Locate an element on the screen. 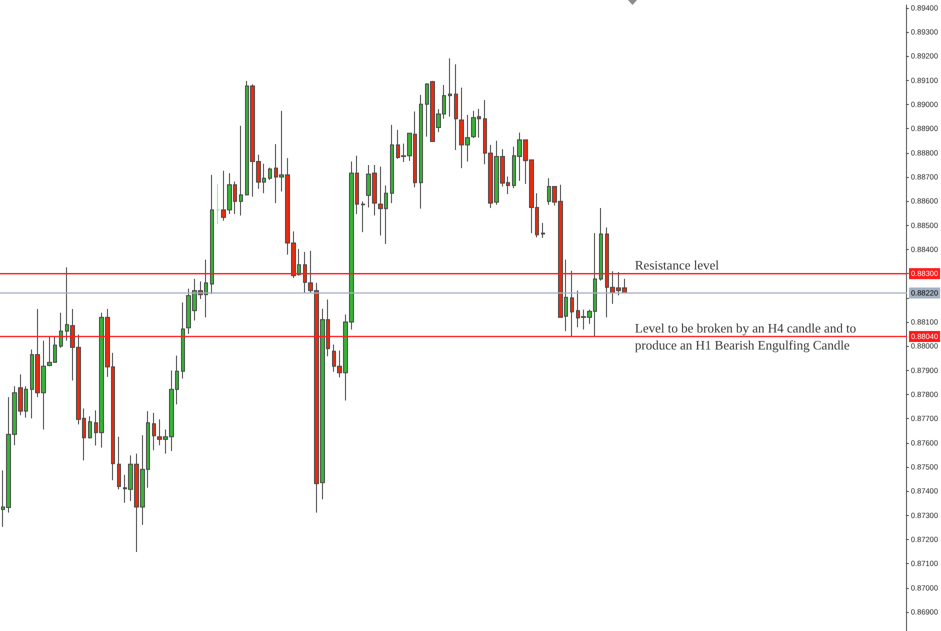  annotation: Level to be broken by an H4 candle and to produce an H1 Bearish Engulfing Candle is located at coordinates (745, 336).